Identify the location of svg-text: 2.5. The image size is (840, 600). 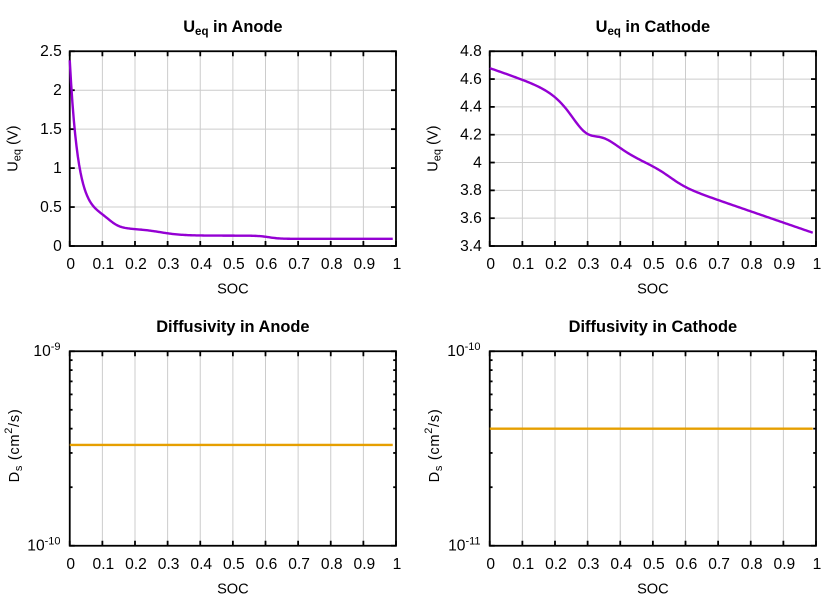
(51, 51).